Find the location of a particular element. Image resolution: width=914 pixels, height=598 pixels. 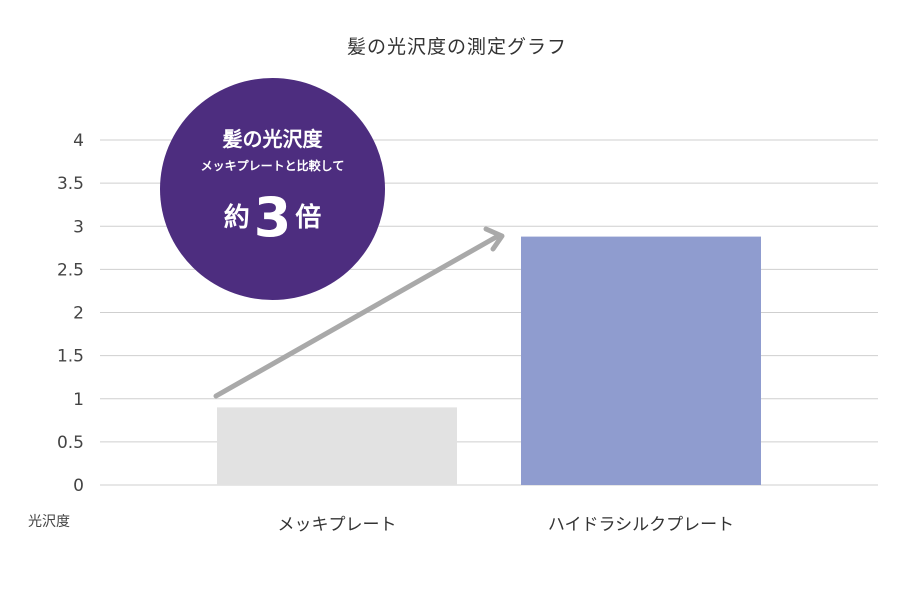

y-tick-label: 1 is located at coordinates (78, 400).